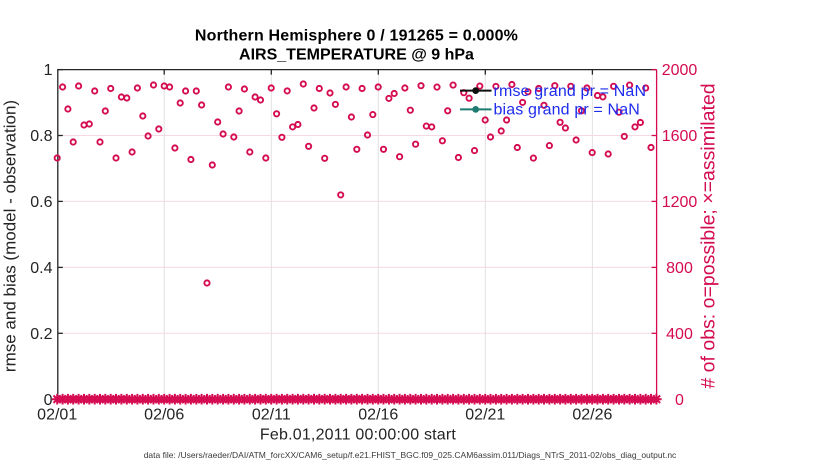 Image resolution: width=830 pixels, height=475 pixels. What do you see at coordinates (57, 415) in the screenshot?
I see `svg-text: 02/01` at bounding box center [57, 415].